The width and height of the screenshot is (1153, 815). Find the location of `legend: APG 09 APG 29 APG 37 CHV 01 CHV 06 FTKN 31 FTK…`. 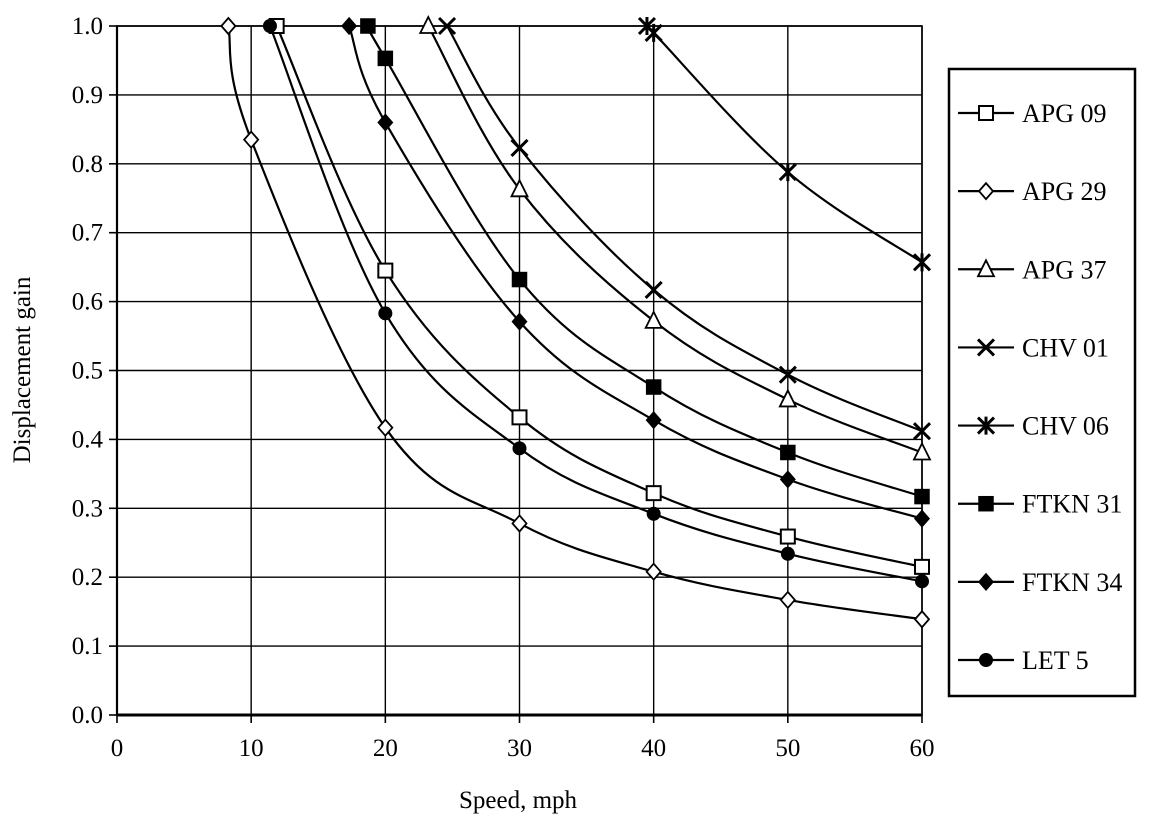

legend: APG 09 APG 29 APG 37 CHV 01 CHV 06 FTKN 31 FTK… is located at coordinates (1042, 382).